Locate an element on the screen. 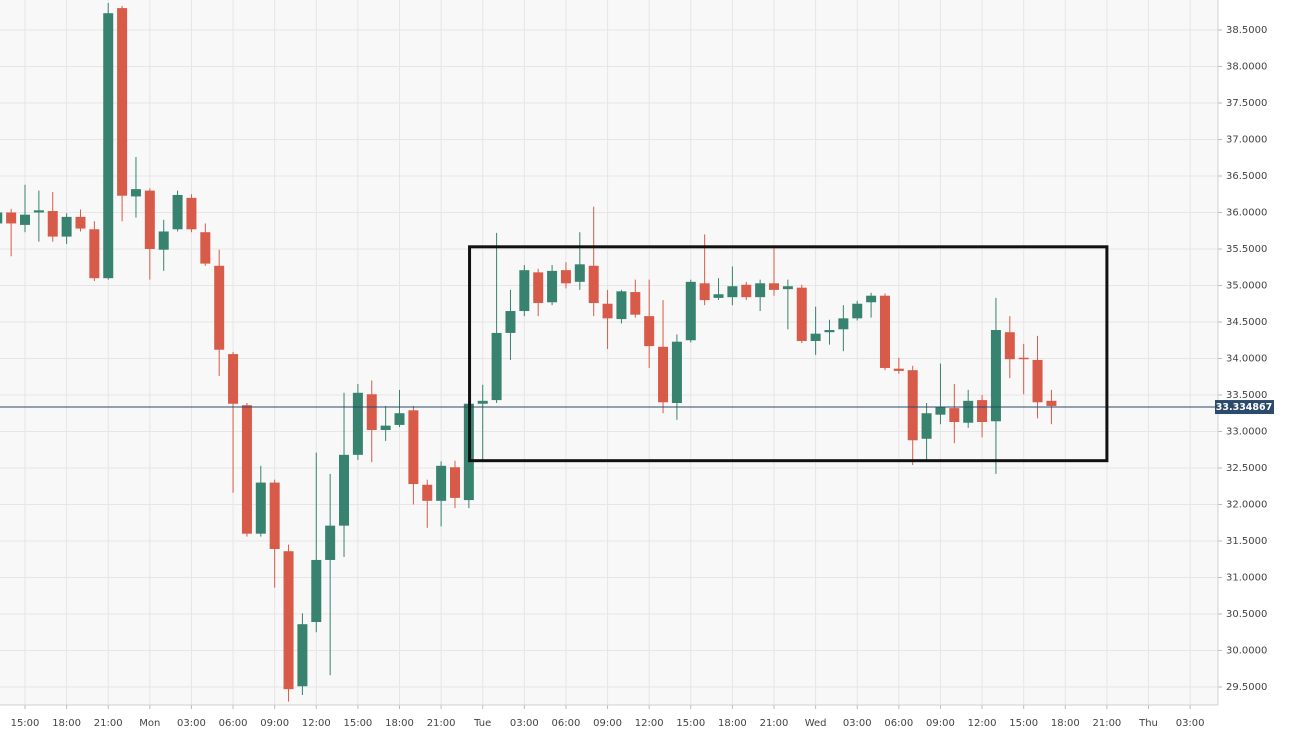 The image size is (1299, 734). last-price-label: 33.334867 is located at coordinates (1244, 407).